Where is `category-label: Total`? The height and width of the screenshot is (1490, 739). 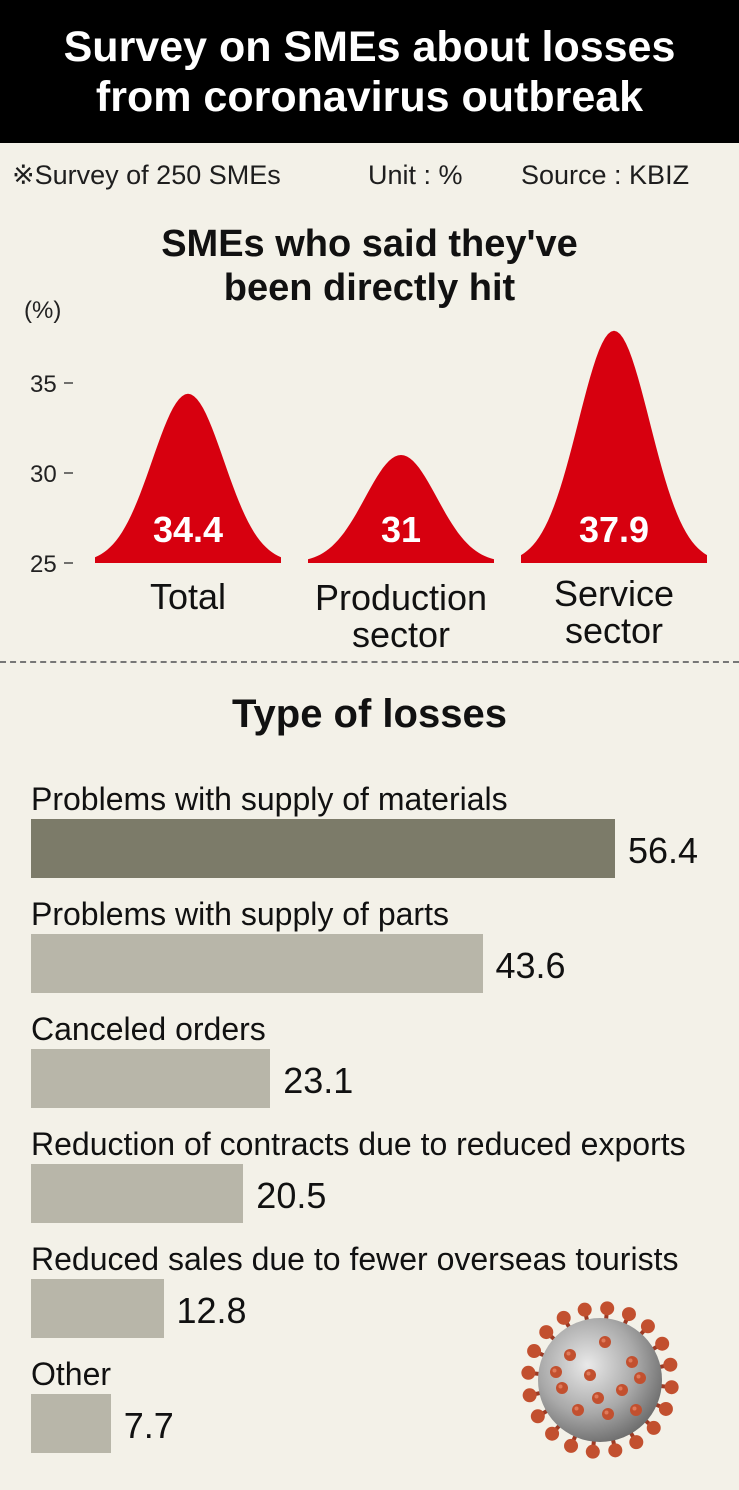
category-label: Total is located at coordinates (188, 596).